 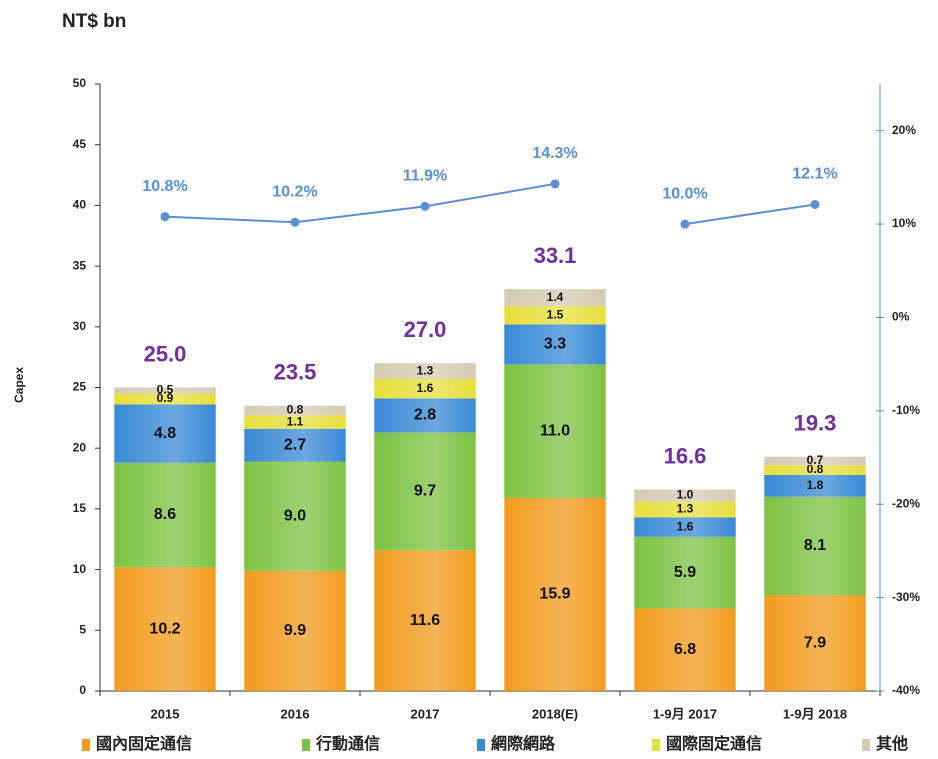 I want to click on data-label: 8.6, so click(x=165, y=514).